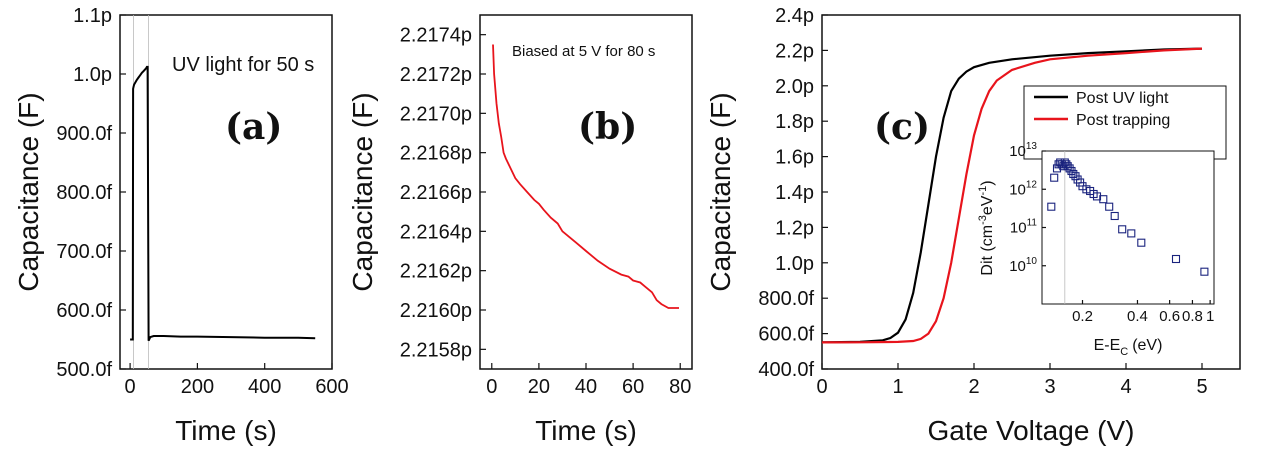  Describe the element at coordinates (1122, 98) in the screenshot. I see `legend-label-post-uv: Post UV light` at that location.